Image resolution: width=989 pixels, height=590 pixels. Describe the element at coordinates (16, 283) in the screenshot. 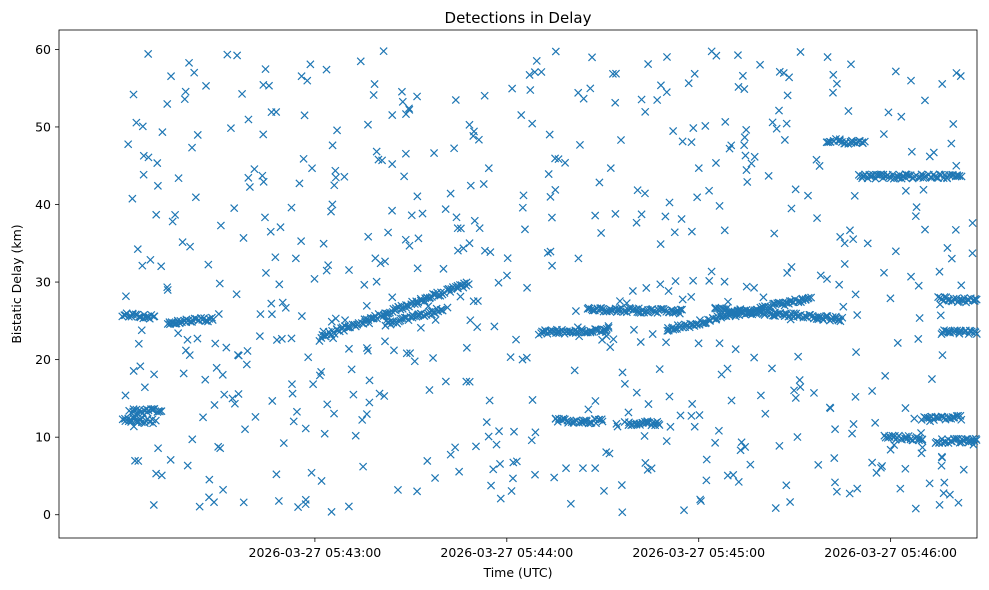

I see `y-axis-label: Bistatic Delay (km)` at that location.